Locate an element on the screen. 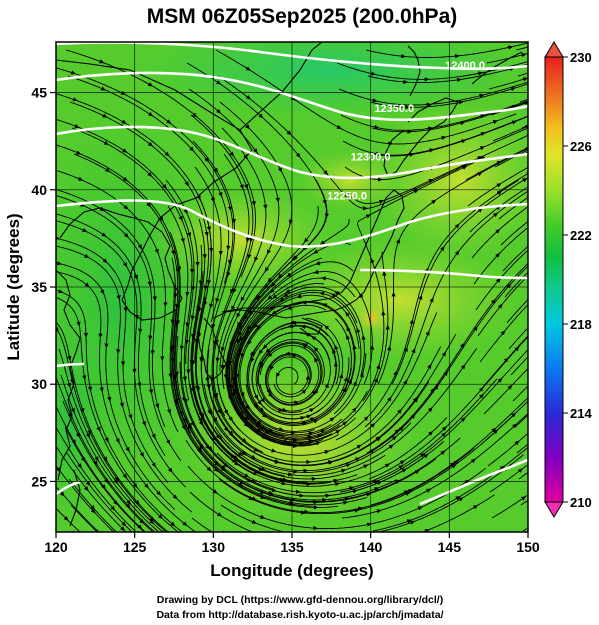 This screenshot has width=599, height=625. lat-tick-label: 40 is located at coordinates (39, 190).